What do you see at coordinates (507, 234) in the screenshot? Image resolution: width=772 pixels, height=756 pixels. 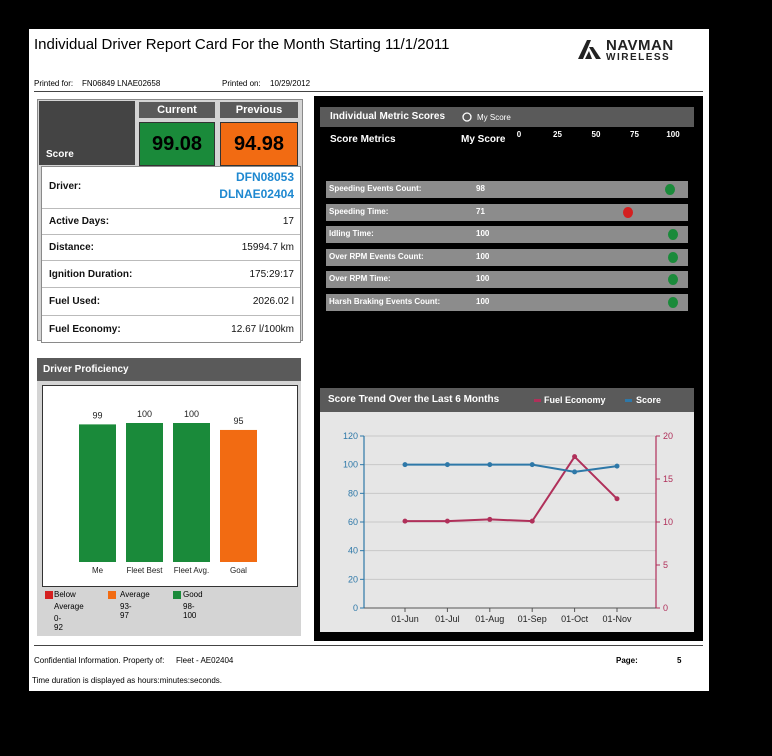 I see `metric-row: Idling Time: 100` at bounding box center [507, 234].